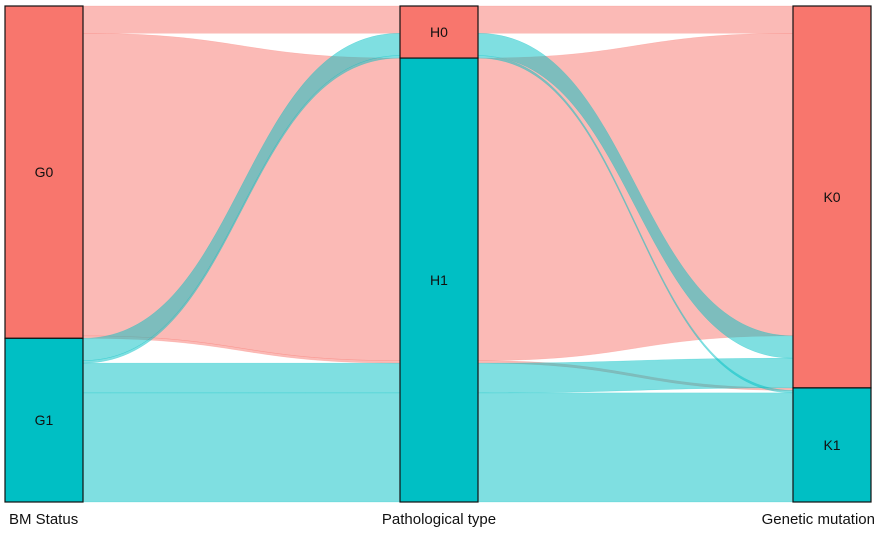 This screenshot has height=536, width=886. What do you see at coordinates (635, 19) in the screenshot?
I see `flow-band-G0-H0-K0-seg2` at bounding box center [635, 19].